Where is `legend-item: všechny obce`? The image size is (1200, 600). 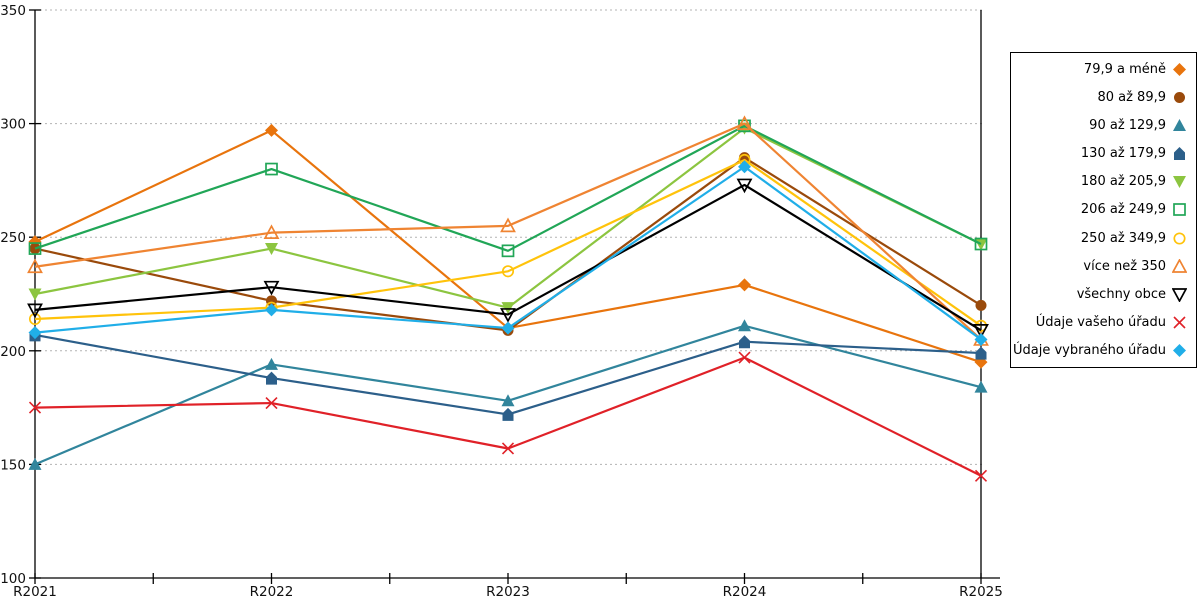
legend-item: všechny obce is located at coordinates (1103, 294).